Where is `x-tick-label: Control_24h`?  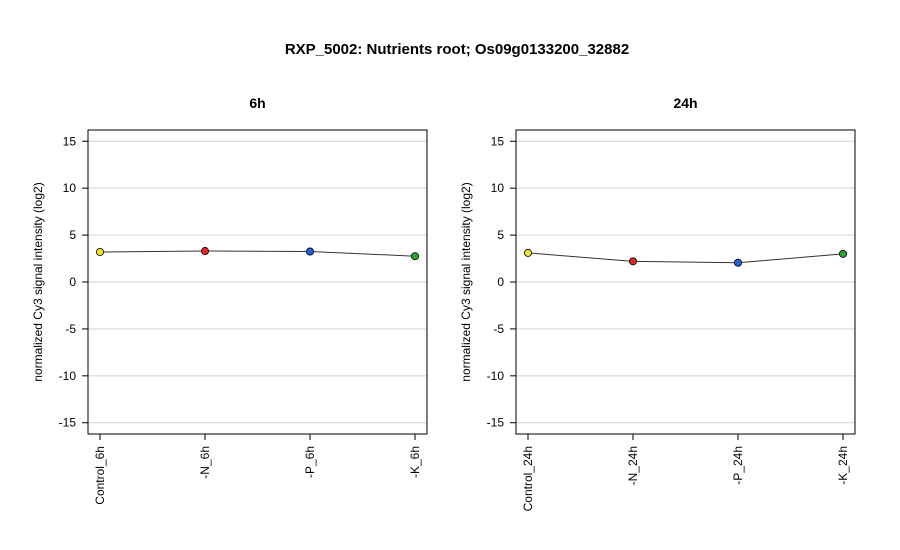 x-tick-label: Control_24h is located at coordinates (528, 478).